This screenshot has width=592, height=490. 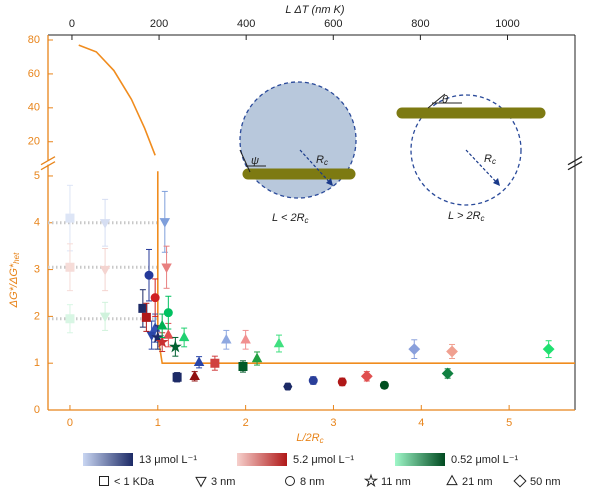 What do you see at coordinates (70, 423) in the screenshot?
I see `x-tick-label: 0` at bounding box center [70, 423].